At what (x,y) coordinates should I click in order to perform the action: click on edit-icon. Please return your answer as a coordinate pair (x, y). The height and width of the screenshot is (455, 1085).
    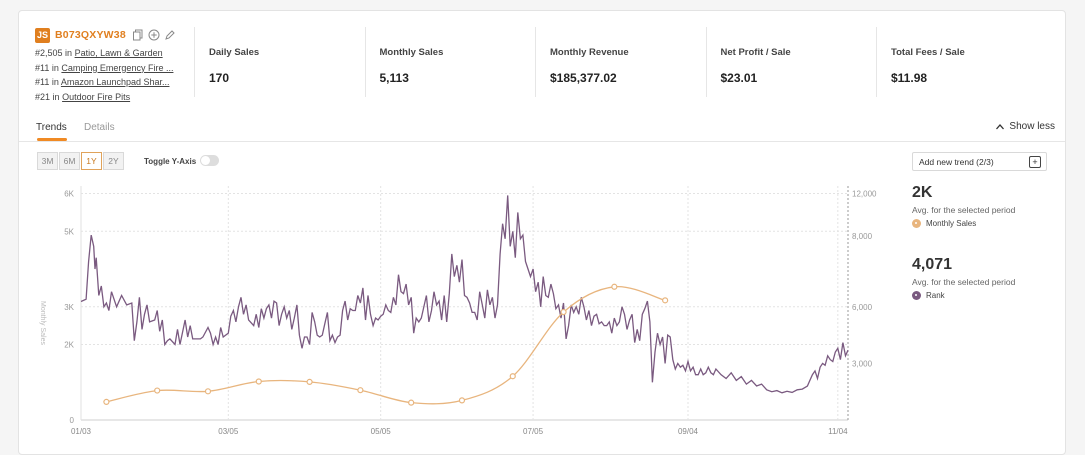
    Looking at the image, I should click on (170, 35).